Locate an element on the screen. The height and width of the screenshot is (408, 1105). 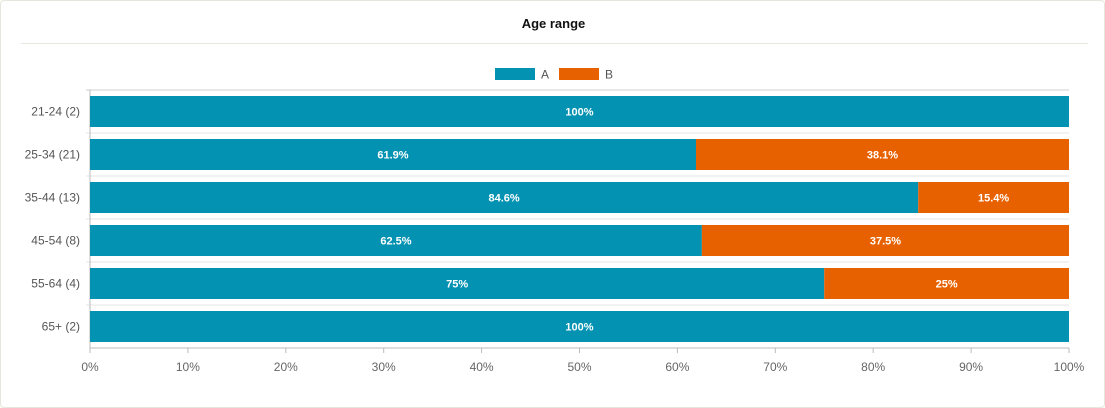
x-tick-label: 20% is located at coordinates (286, 367).